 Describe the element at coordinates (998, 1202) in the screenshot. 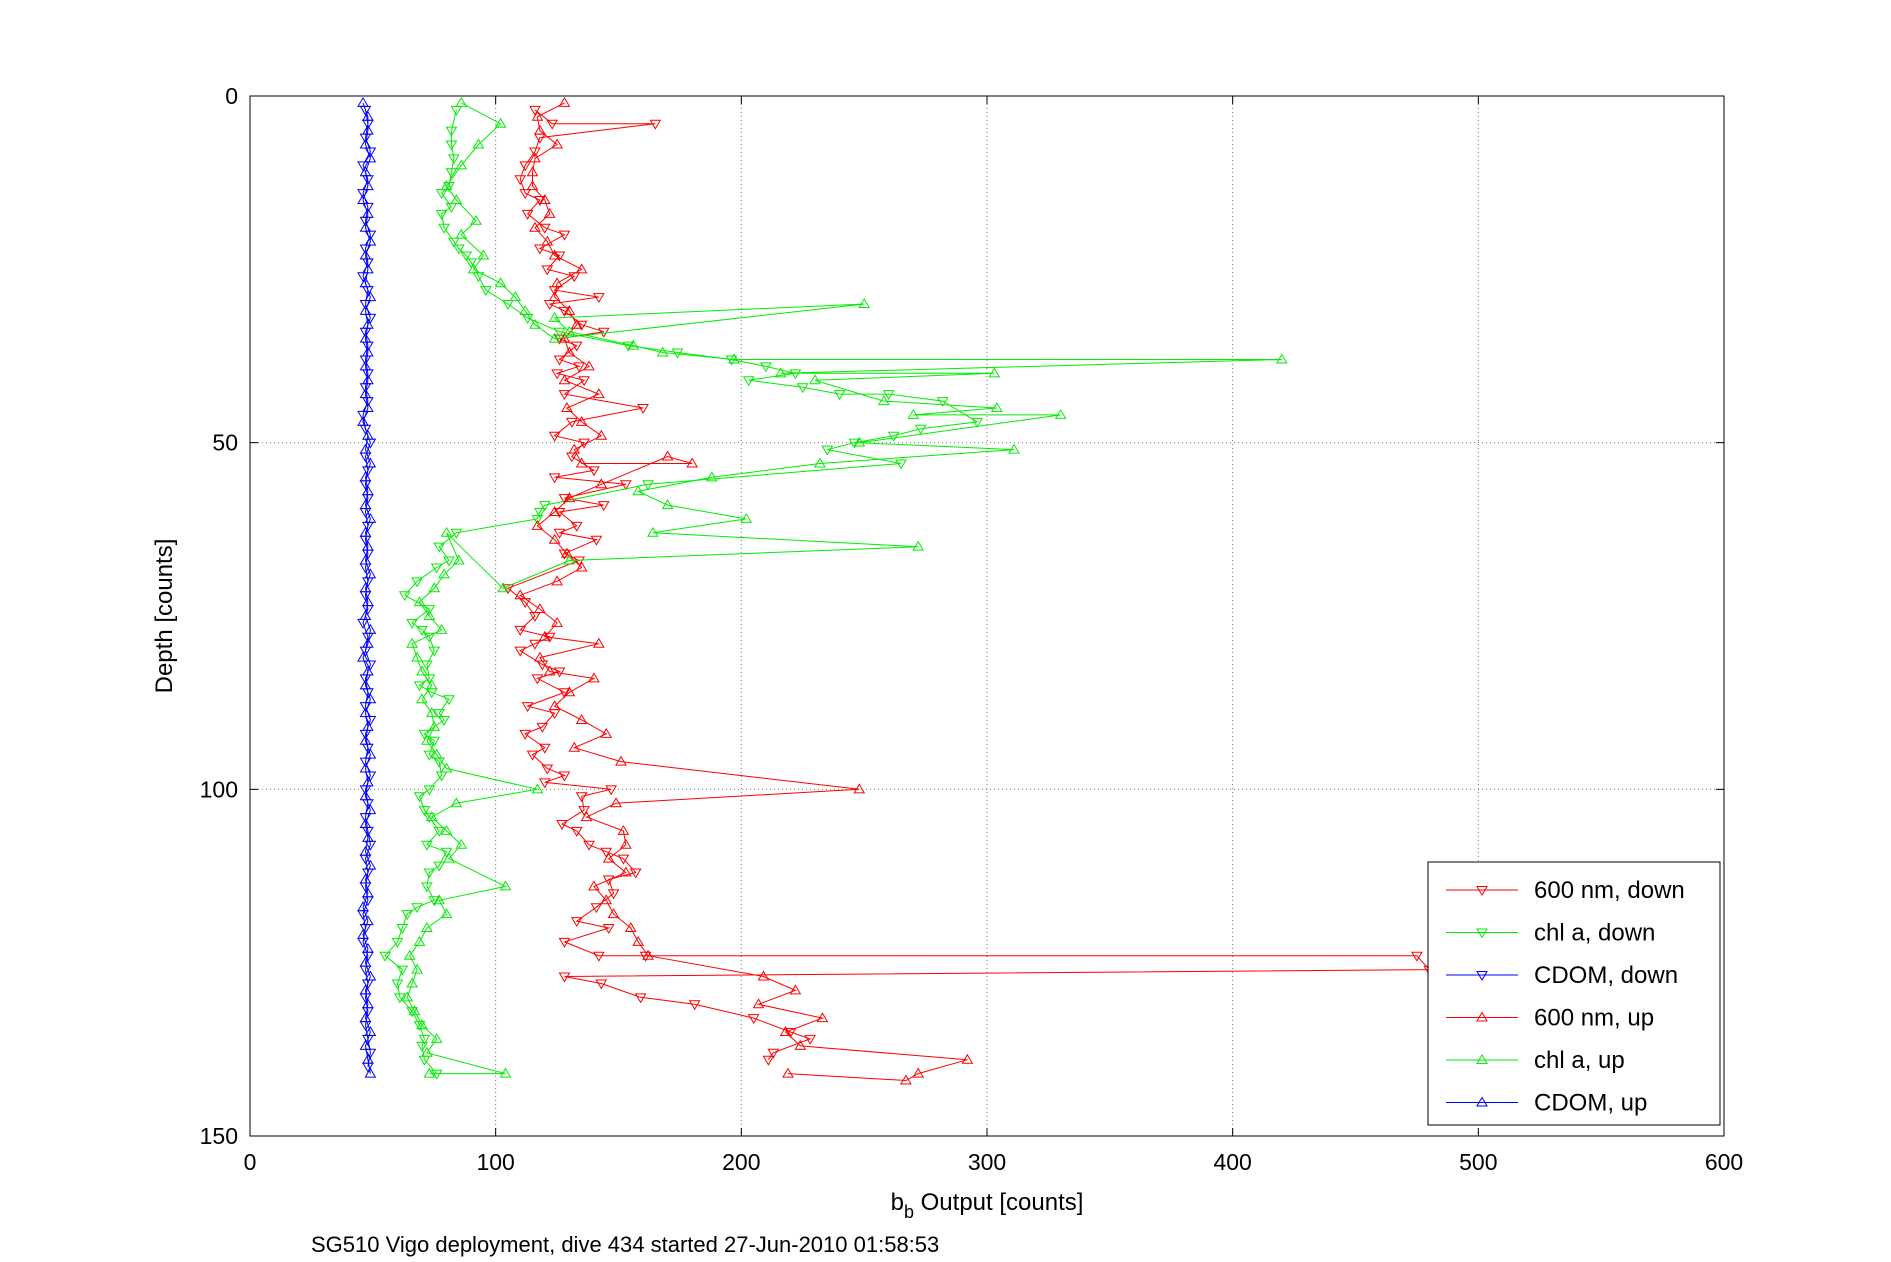

I see `x-axis-label-rest: Output [counts]` at that location.